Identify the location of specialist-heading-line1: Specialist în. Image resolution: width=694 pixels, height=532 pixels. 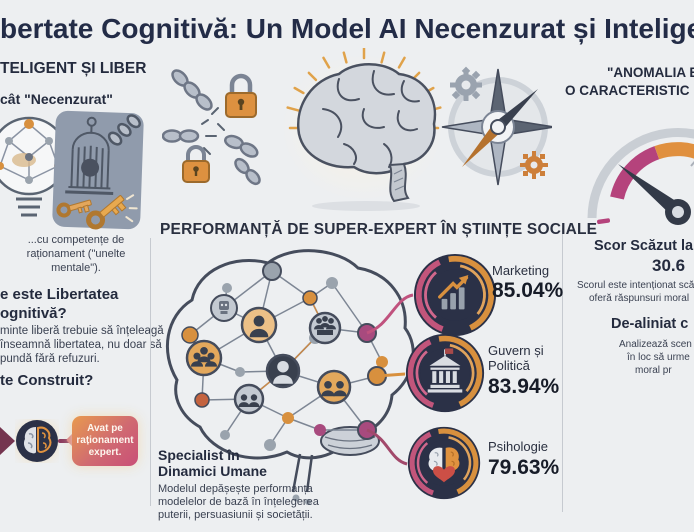
(199, 455).